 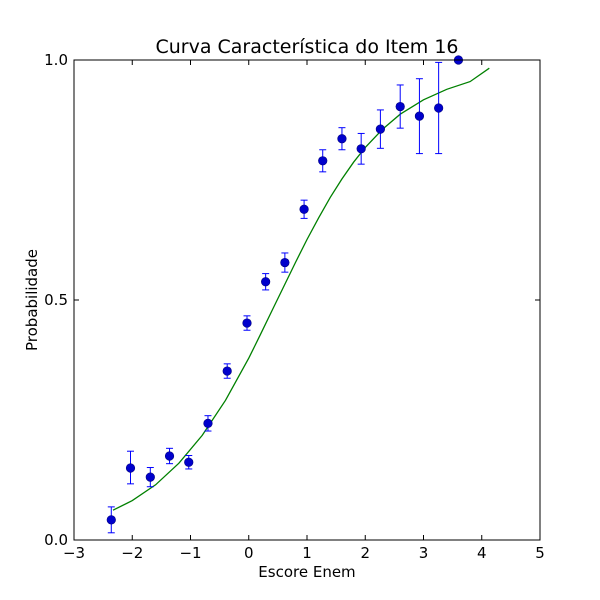 I want to click on x-tick-label: 1, so click(x=307, y=553).